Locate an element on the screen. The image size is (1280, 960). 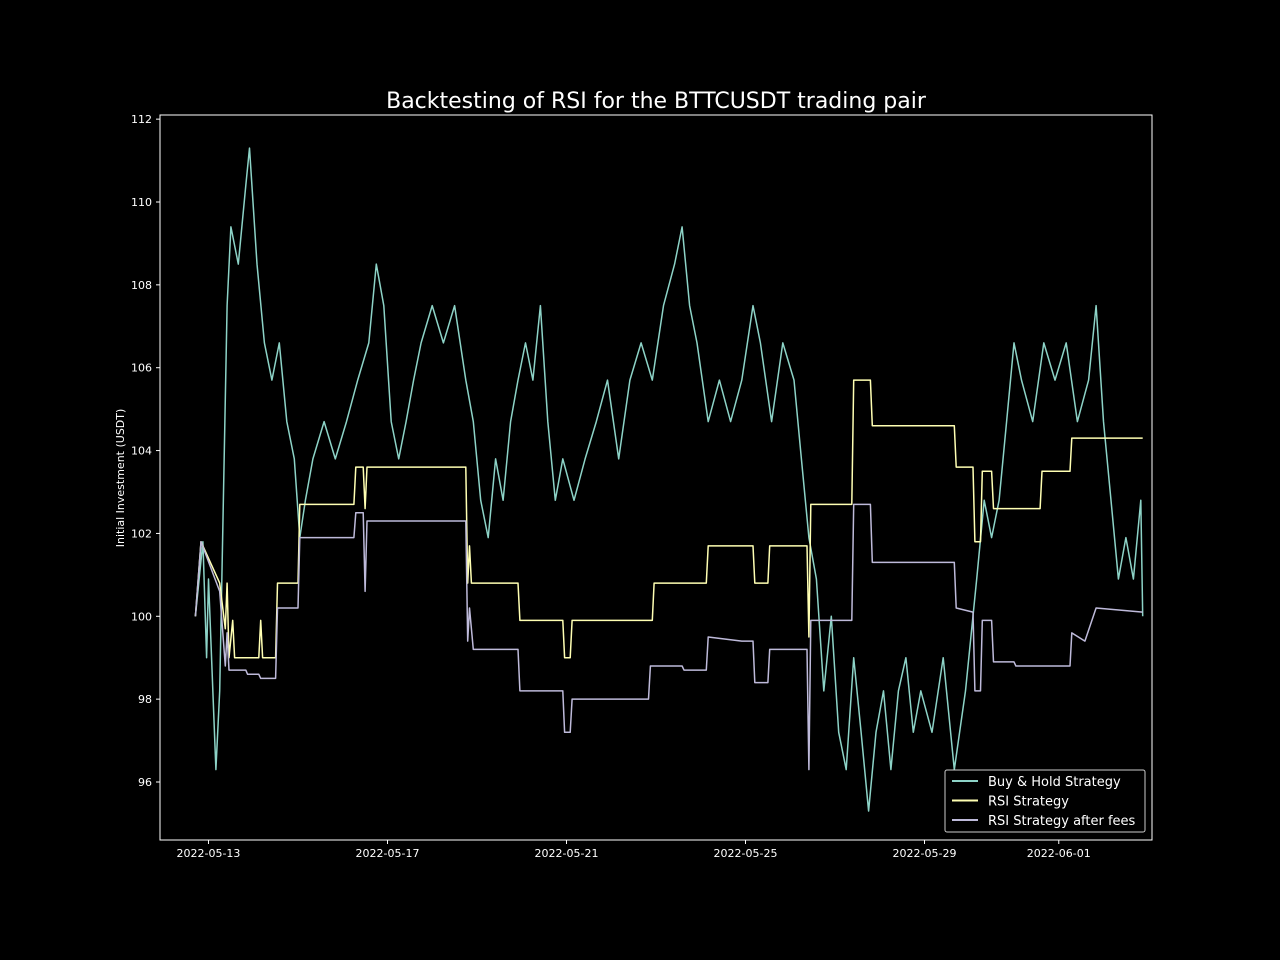
legend-box is located at coordinates (1045, 801).